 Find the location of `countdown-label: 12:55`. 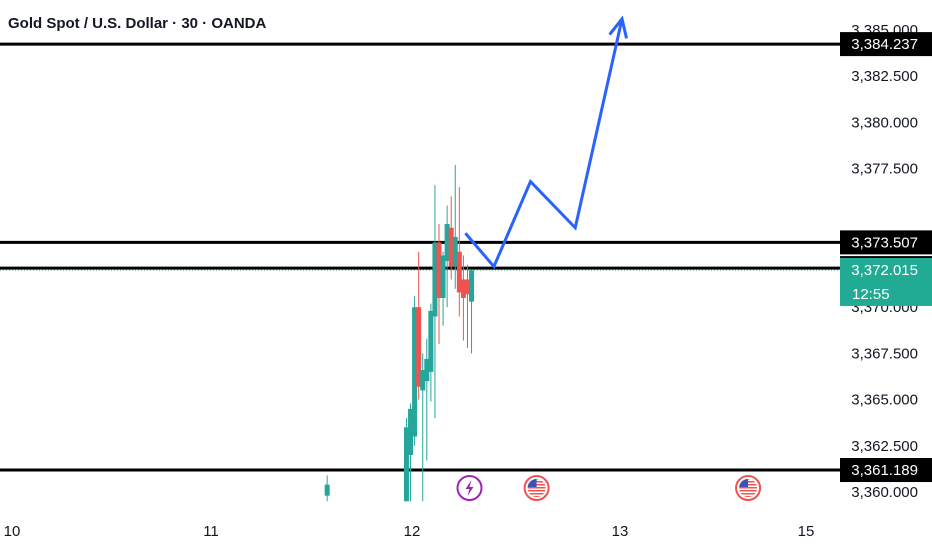

countdown-label: 12:55 is located at coordinates (871, 294).